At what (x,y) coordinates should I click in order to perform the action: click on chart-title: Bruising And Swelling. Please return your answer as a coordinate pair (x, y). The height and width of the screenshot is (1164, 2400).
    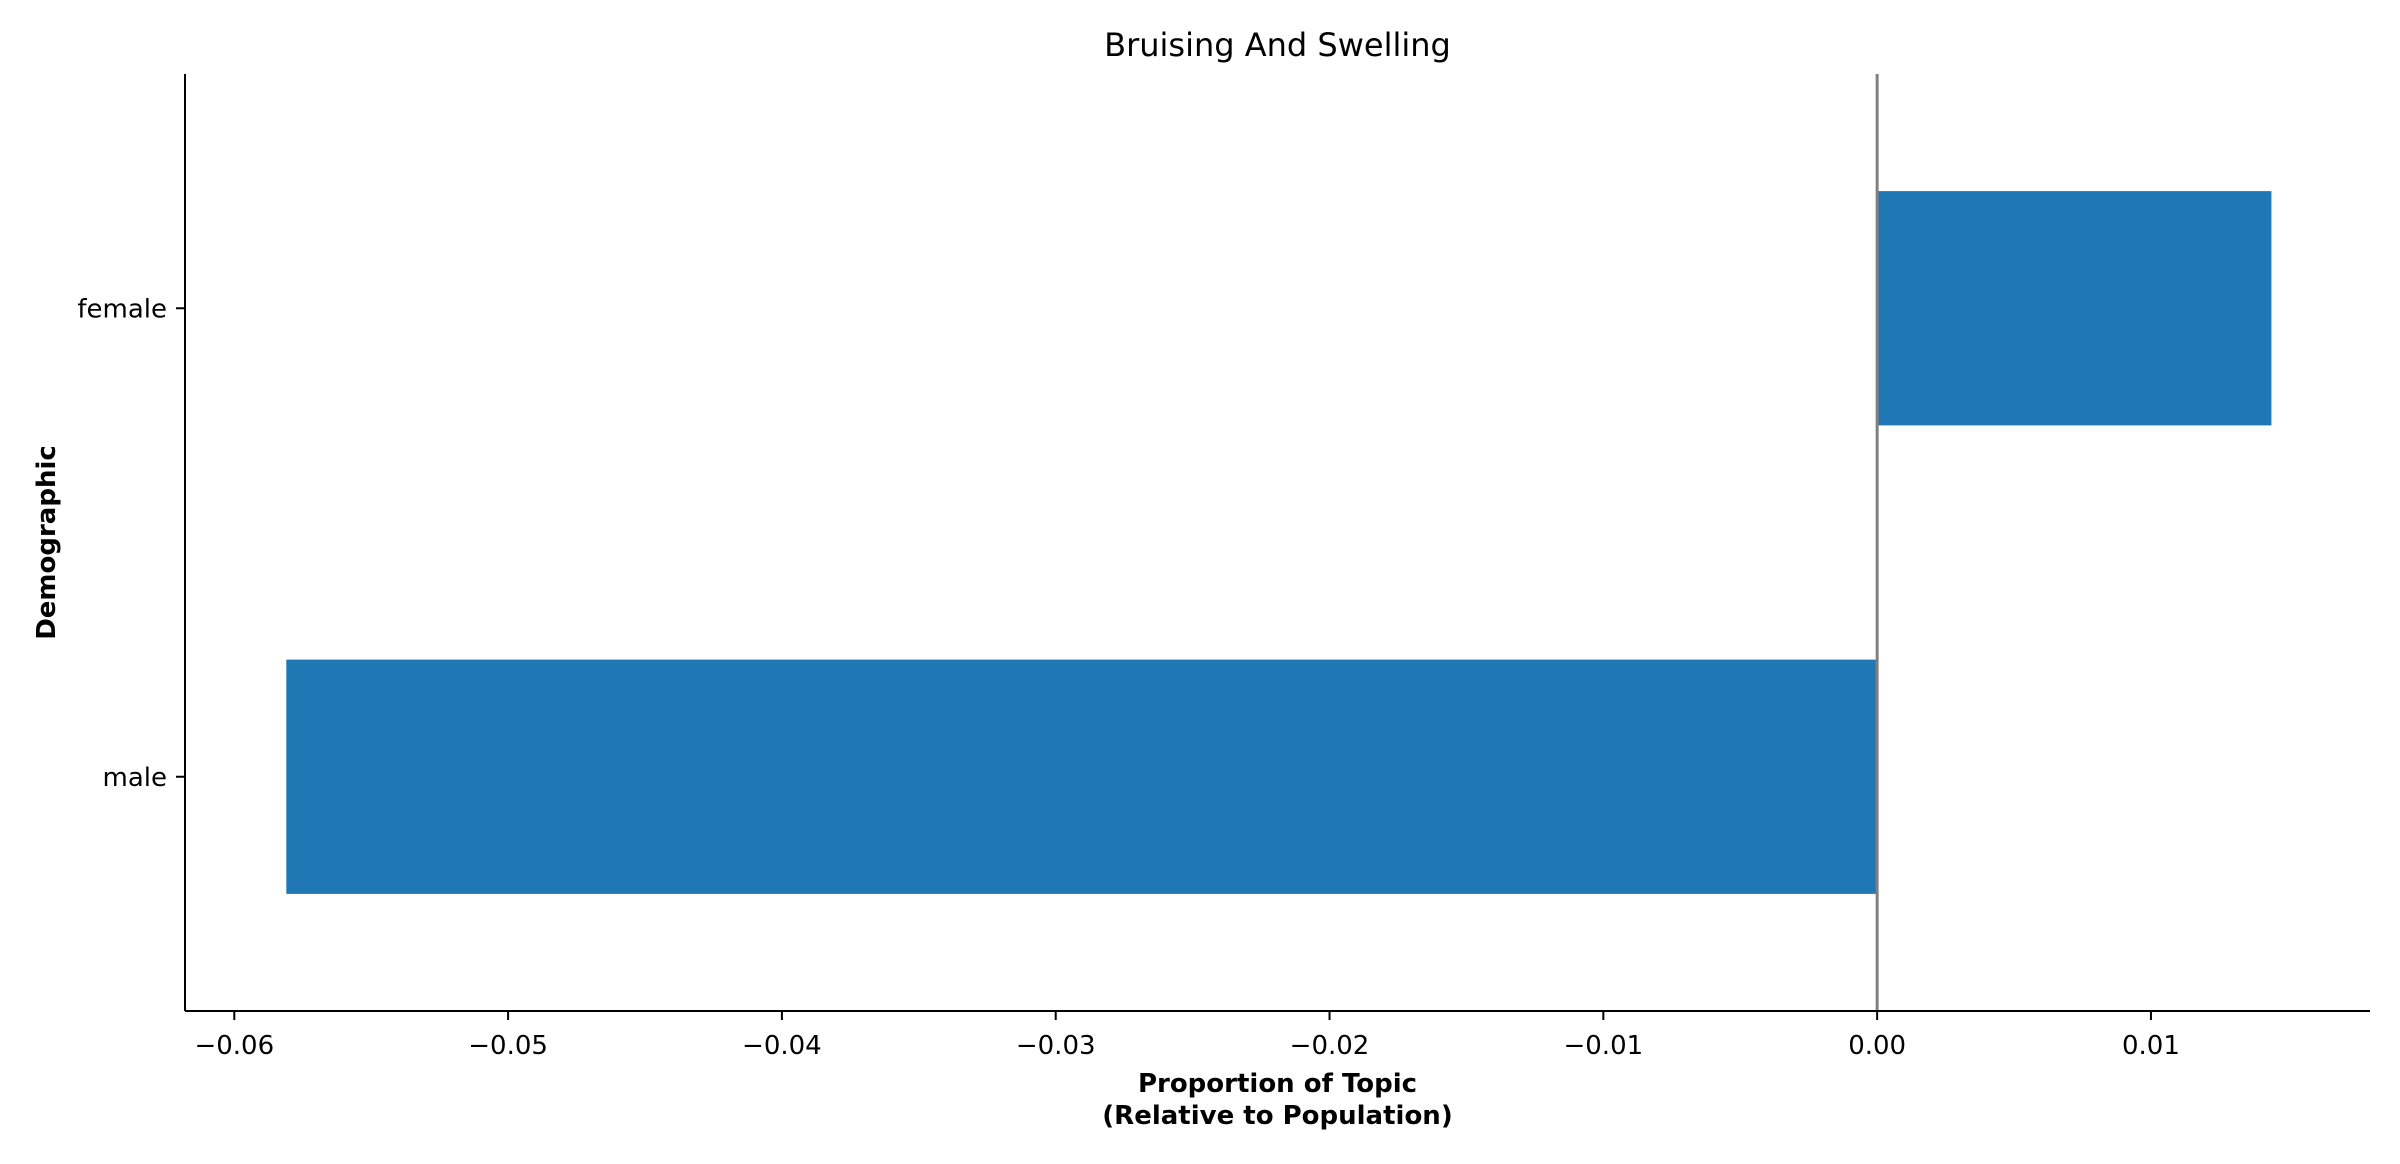
    Looking at the image, I should click on (1277, 45).